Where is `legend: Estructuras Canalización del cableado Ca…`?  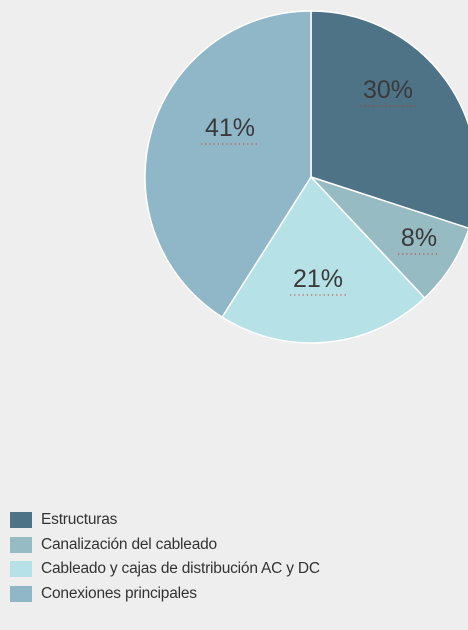
legend: Estructuras Canalización del cableado Ca… is located at coordinates (230, 557).